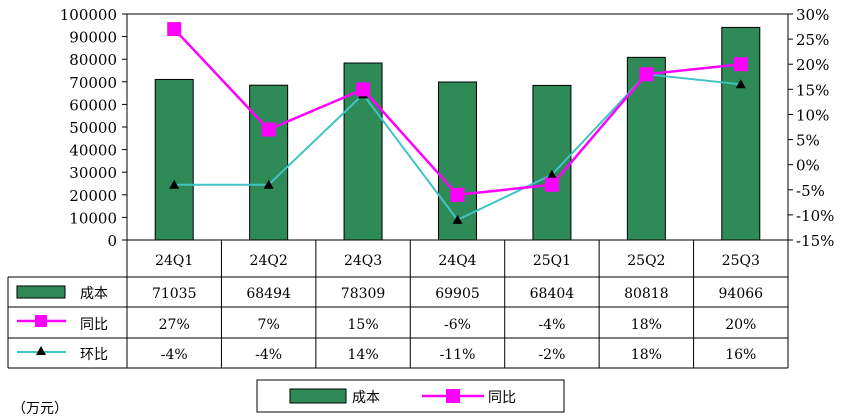 This screenshot has height=420, width=858. Describe the element at coordinates (174, 325) in the screenshot. I see `yoy-value-cell: 27%` at that location.